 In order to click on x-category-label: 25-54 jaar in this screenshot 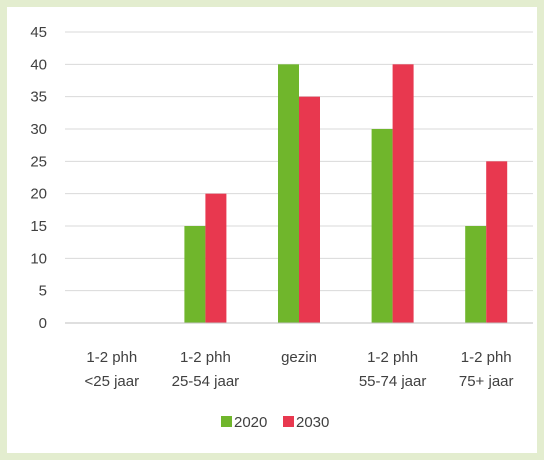, I will do `click(206, 381)`.